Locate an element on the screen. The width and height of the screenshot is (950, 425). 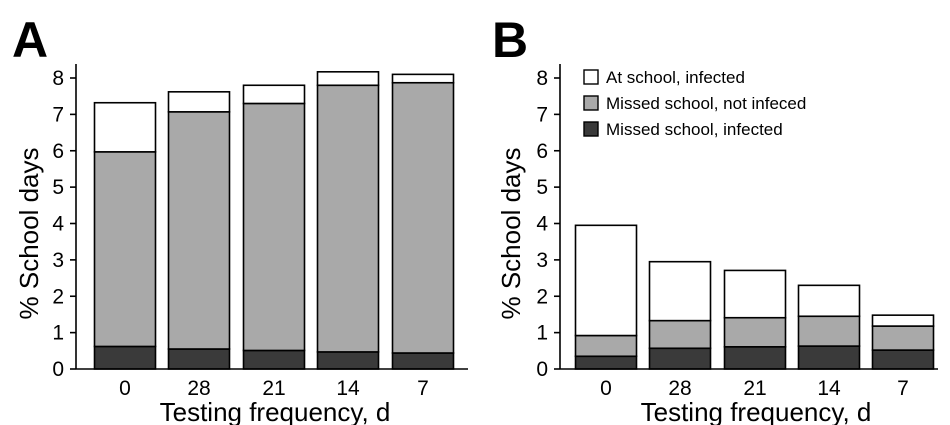
legend-label: At school, infected is located at coordinates (675, 77).